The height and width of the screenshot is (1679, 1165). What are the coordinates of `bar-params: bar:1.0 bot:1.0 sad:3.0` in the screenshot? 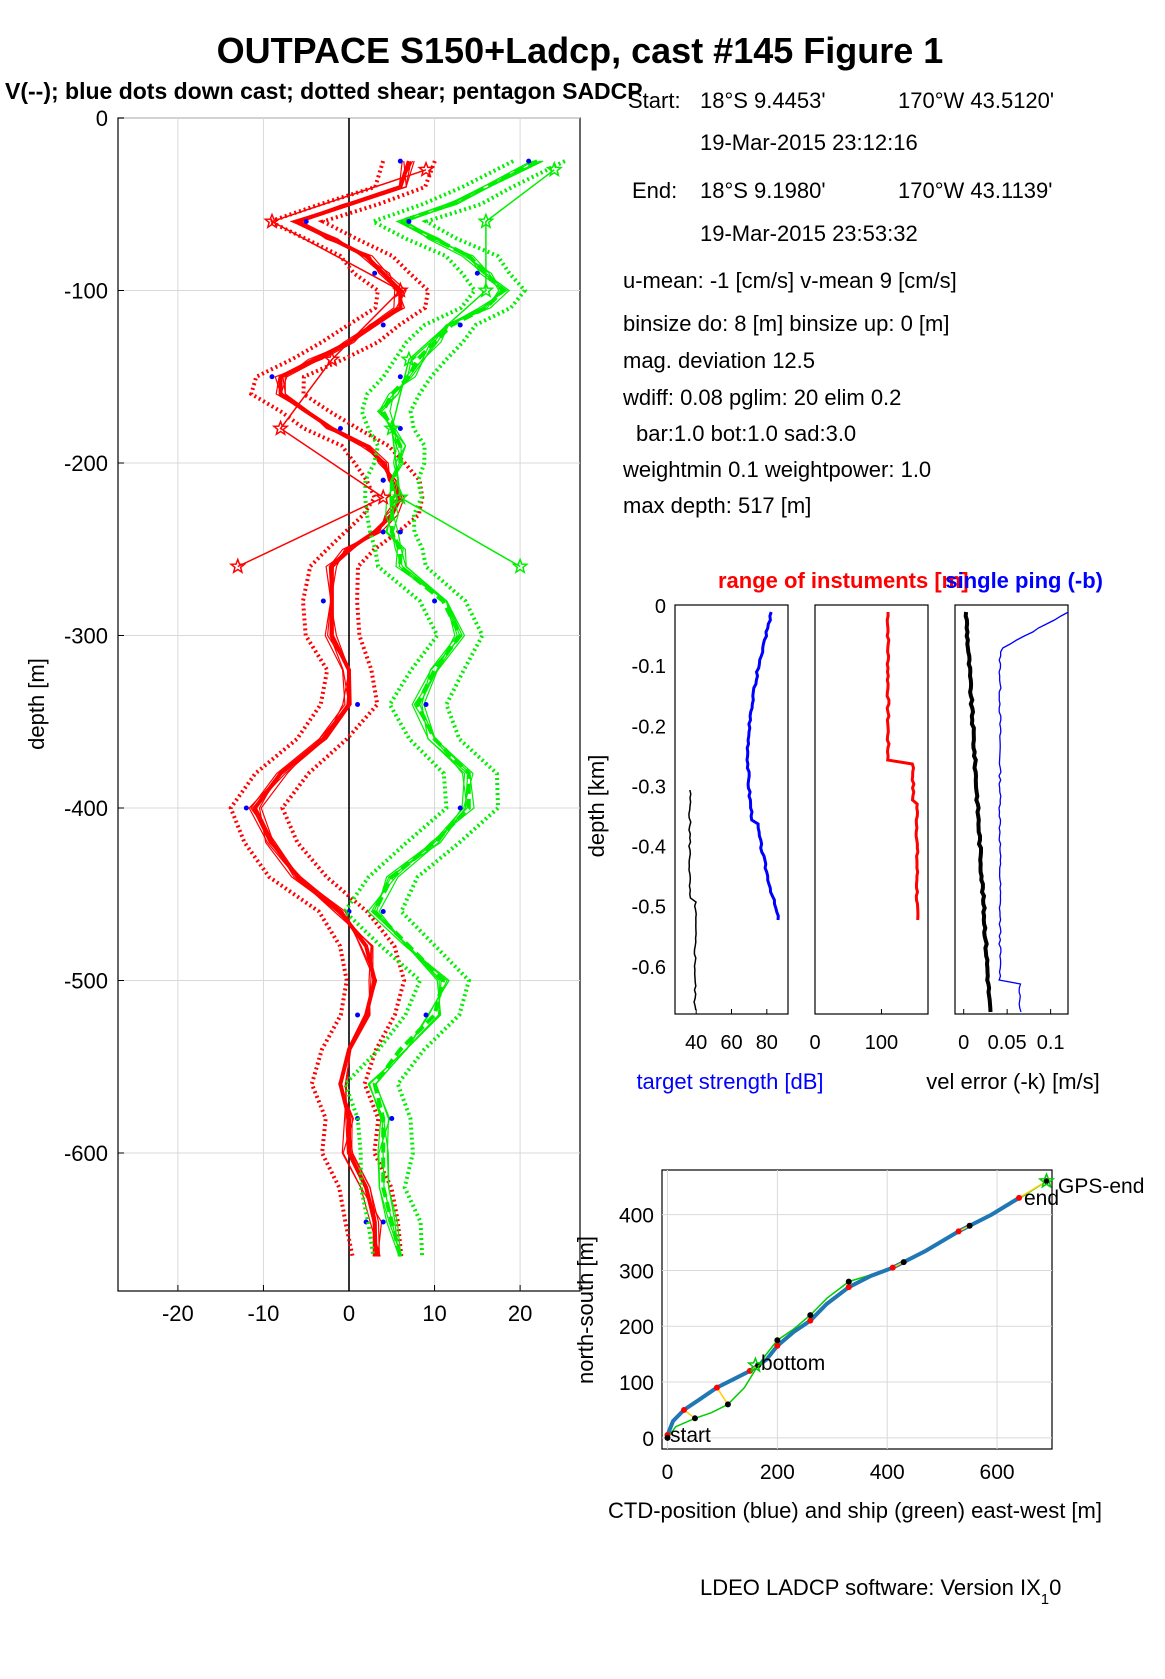 It's located at (746, 433).